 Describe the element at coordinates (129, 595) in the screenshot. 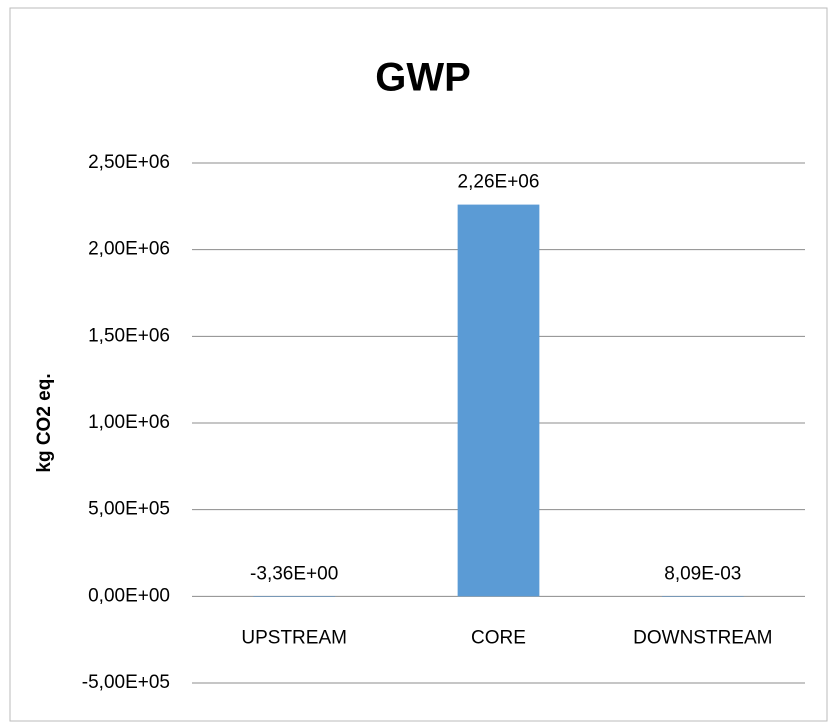

I see `y-tick-label: 0,00E+00` at that location.